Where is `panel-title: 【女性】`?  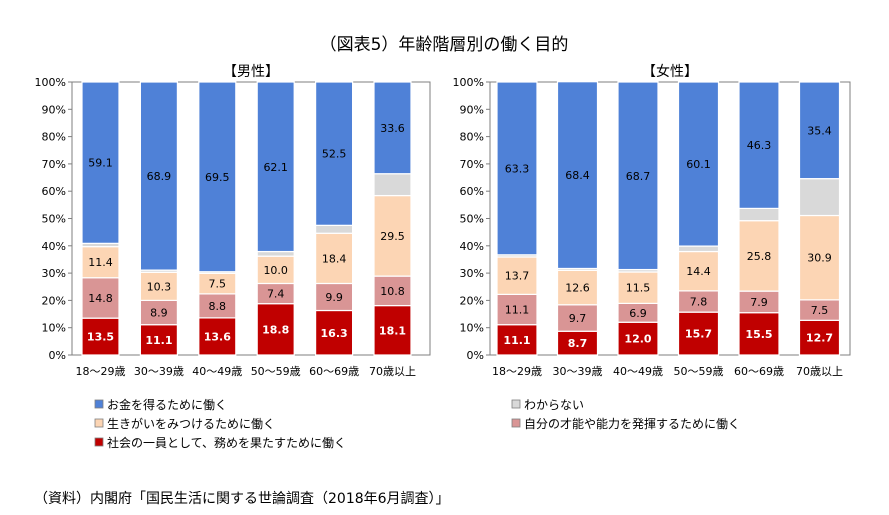 panel-title: 【女性】 is located at coordinates (670, 71).